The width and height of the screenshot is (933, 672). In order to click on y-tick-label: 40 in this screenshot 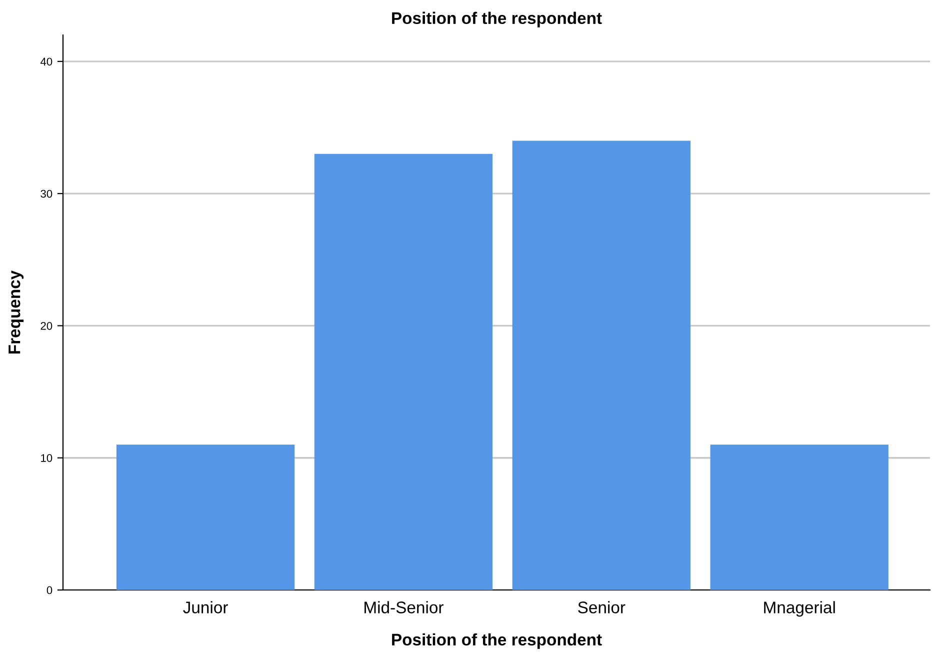, I will do `click(46, 62)`.